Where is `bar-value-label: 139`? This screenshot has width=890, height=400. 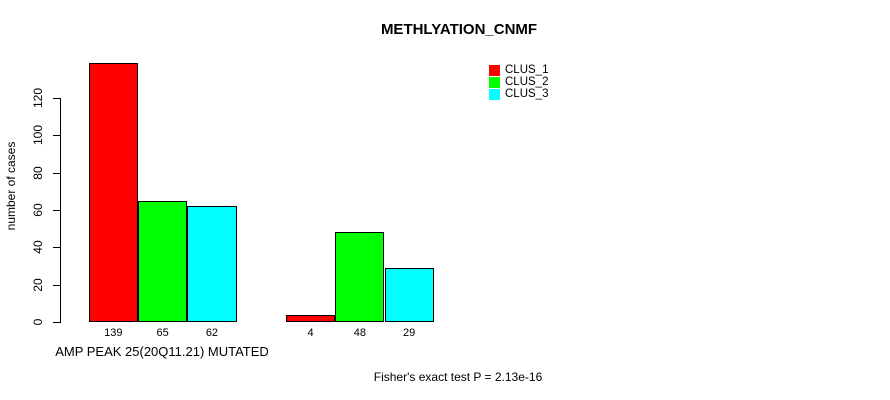 bar-value-label: 139 is located at coordinates (113, 333).